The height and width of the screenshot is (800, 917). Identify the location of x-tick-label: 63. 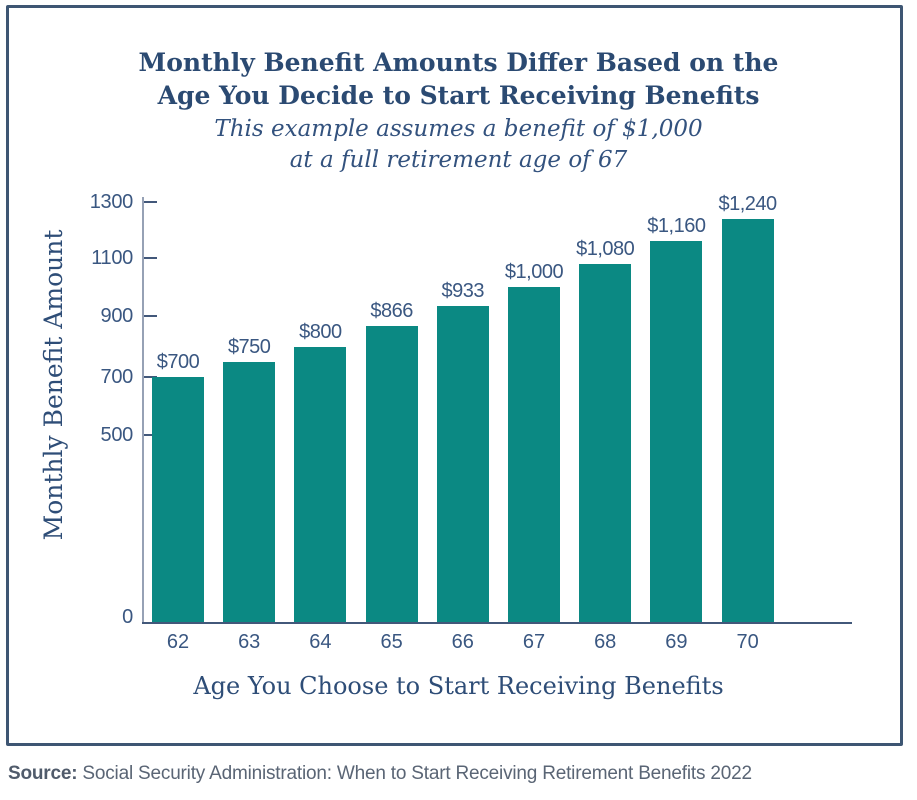
(249, 642).